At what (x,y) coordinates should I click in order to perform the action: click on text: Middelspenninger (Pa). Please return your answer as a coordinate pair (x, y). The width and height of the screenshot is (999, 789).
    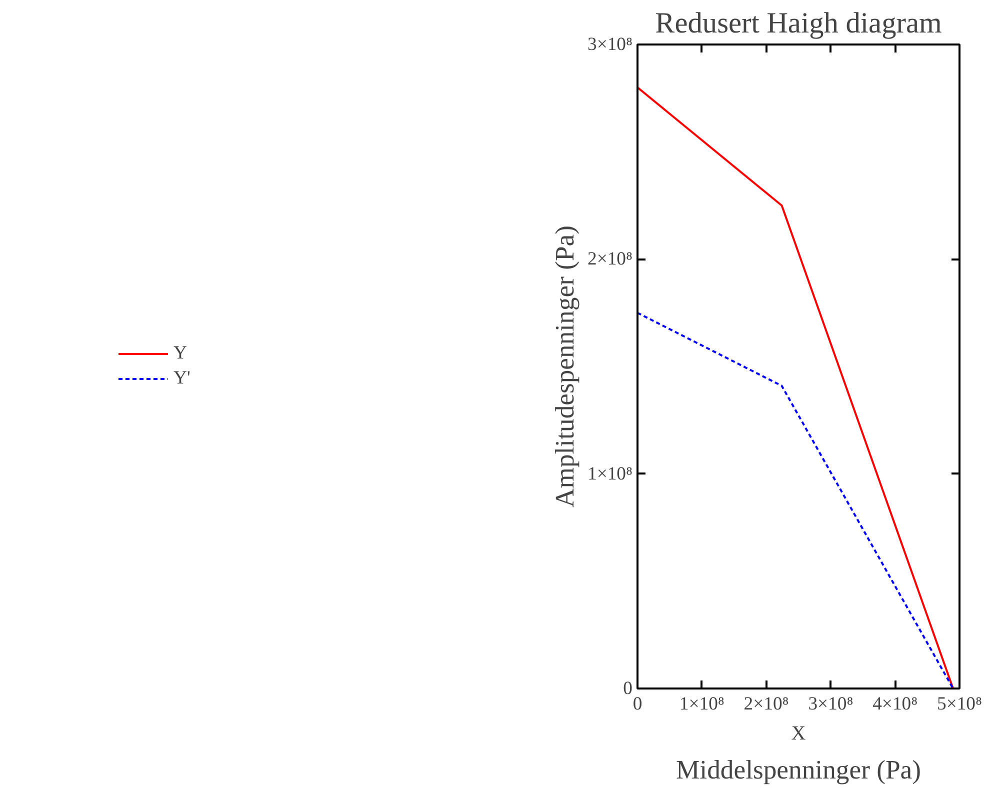
    Looking at the image, I should click on (799, 769).